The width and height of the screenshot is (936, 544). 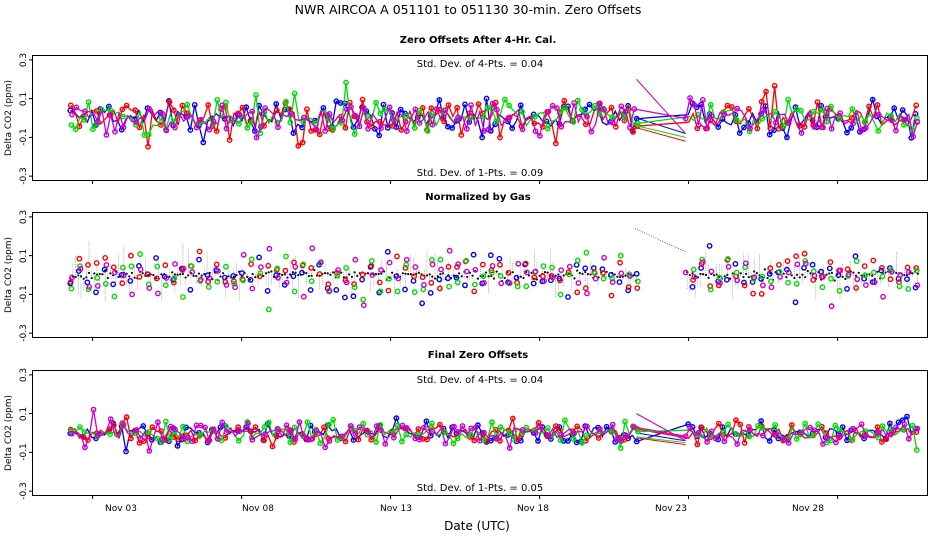 I want to click on gap-line, so click(x=660, y=240).